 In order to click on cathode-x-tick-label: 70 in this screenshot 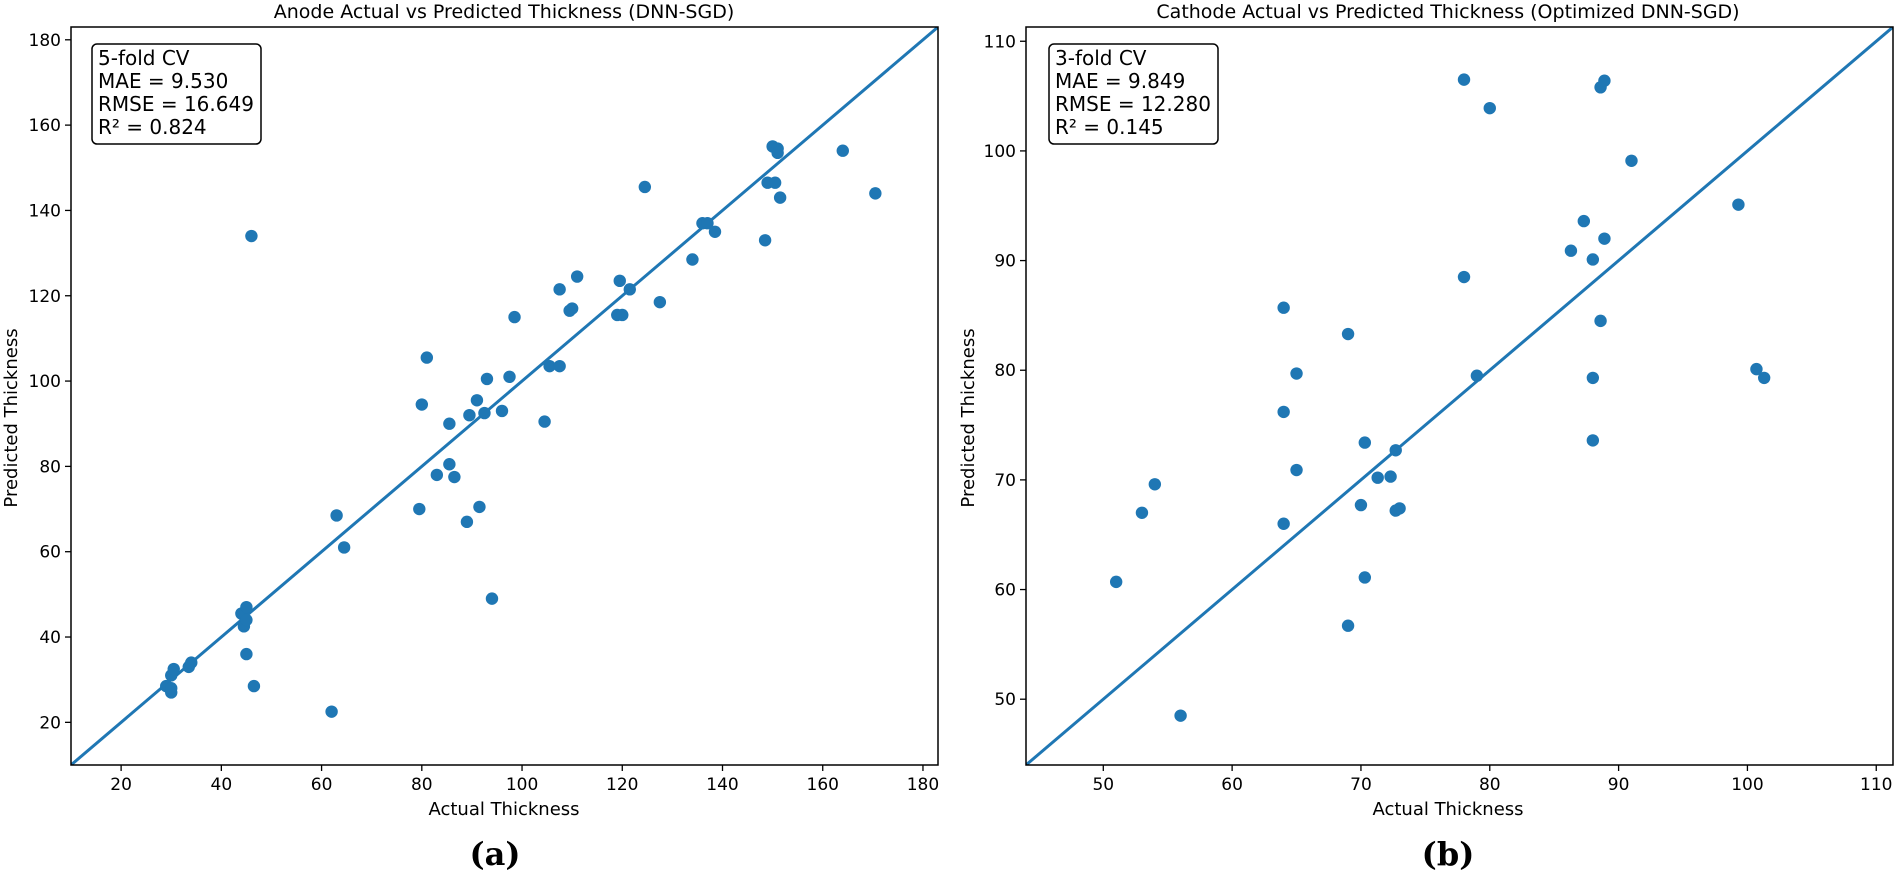, I will do `click(1361, 785)`.